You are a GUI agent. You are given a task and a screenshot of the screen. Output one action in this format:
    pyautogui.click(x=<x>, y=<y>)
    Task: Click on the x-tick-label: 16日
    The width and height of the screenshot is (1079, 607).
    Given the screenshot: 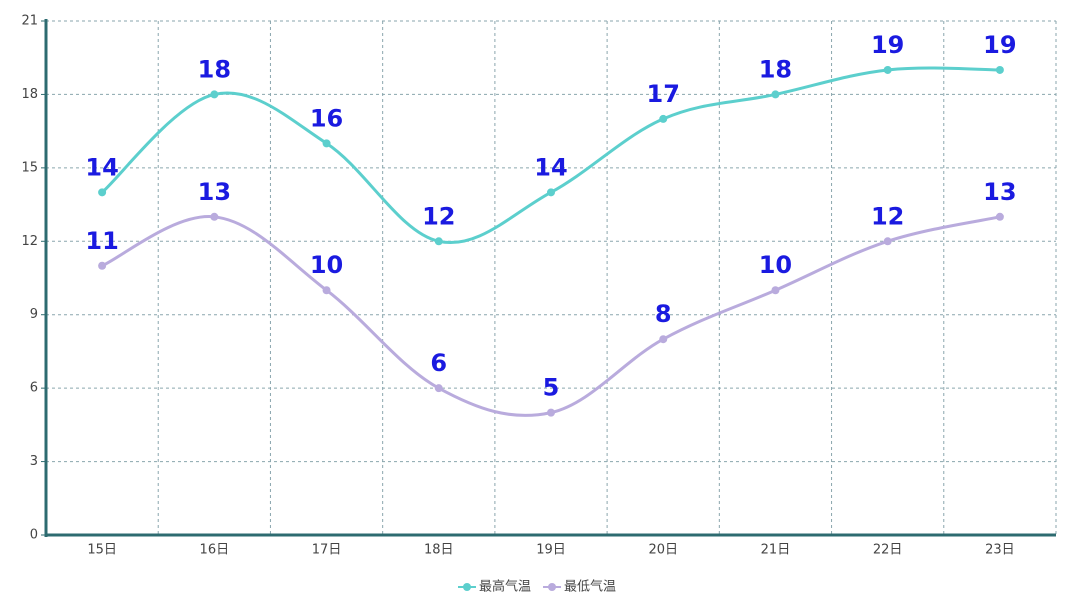 What is the action you would take?
    pyautogui.click(x=215, y=550)
    